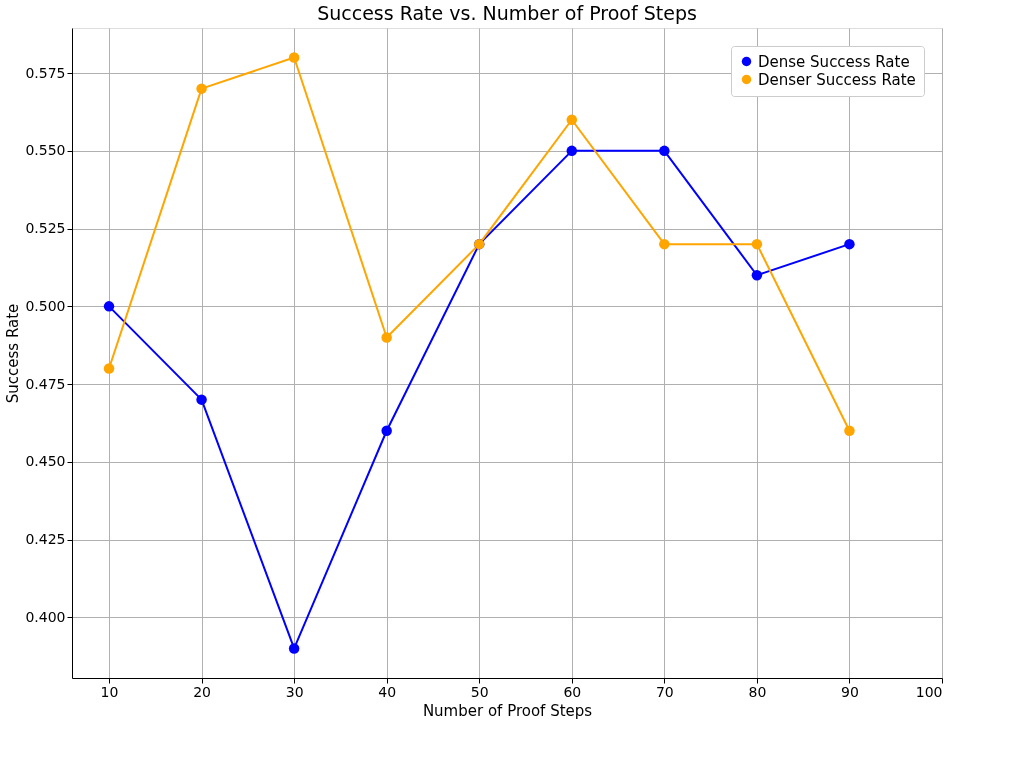  I want to click on x-tick-label: 10, so click(109, 691).